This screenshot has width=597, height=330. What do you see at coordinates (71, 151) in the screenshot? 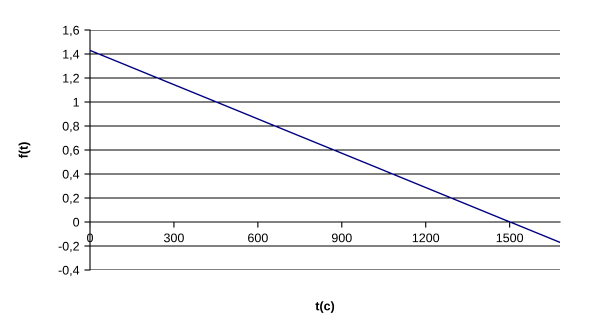
I see `y-tick-label: 0,6` at bounding box center [71, 151].